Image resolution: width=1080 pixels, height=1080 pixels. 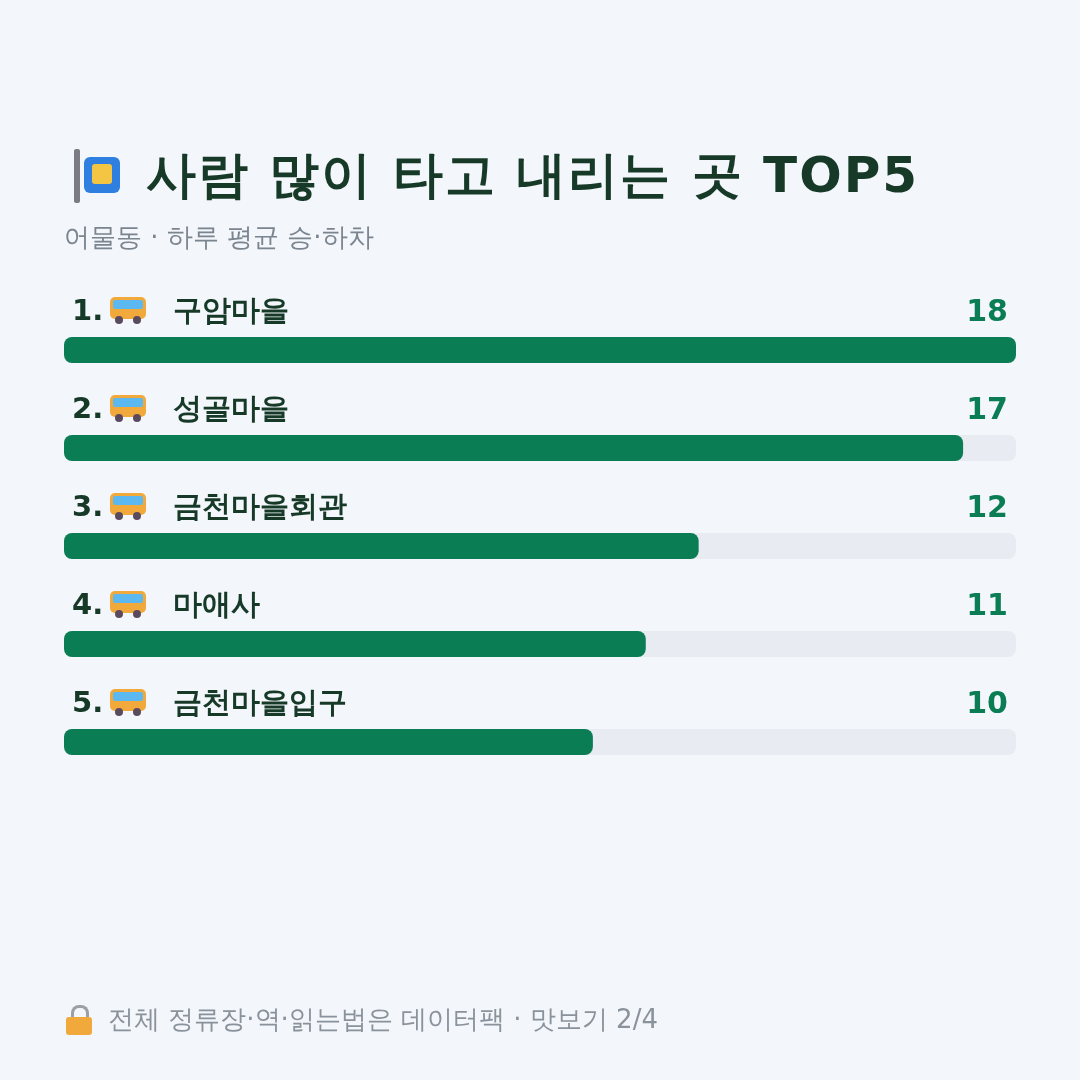 I want to click on text: 전체 정류장·역·읽는법은 데이터팩 · 맛보기 2/4, so click(x=383, y=1019).